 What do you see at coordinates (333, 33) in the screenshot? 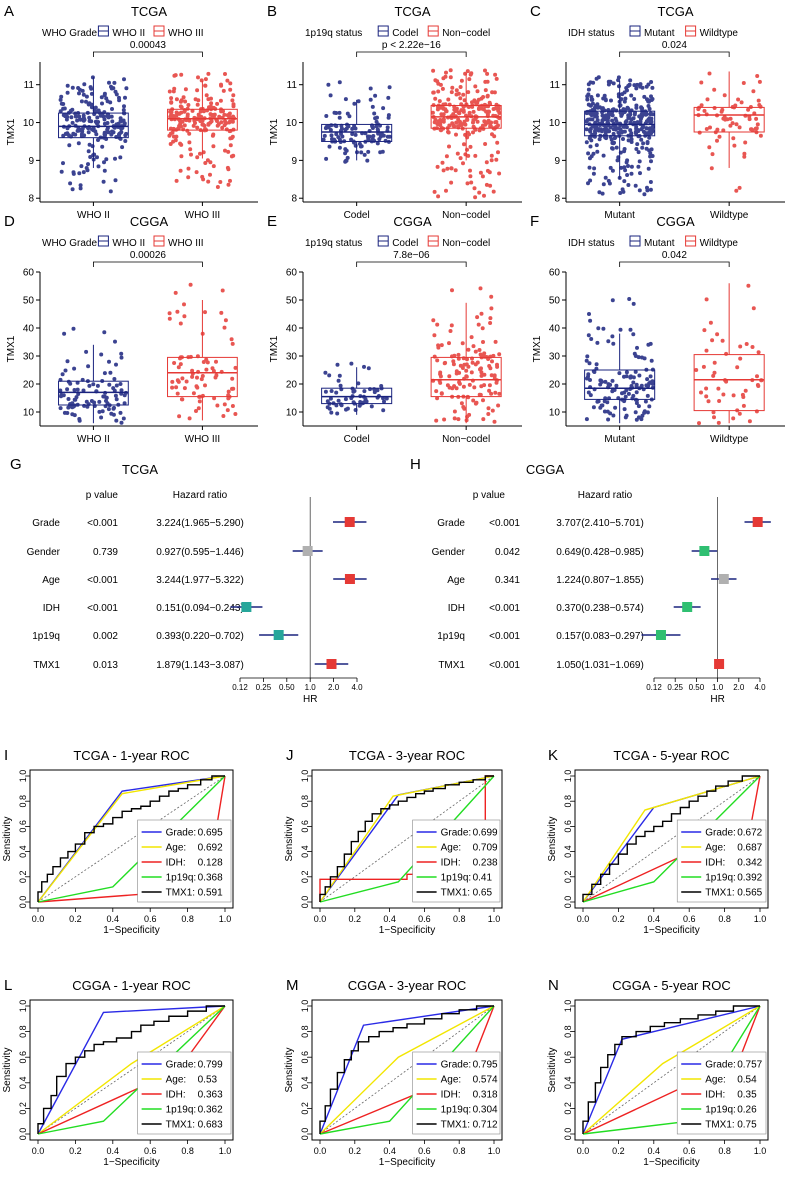
I see `legend-title: 1p19q status` at bounding box center [333, 33].